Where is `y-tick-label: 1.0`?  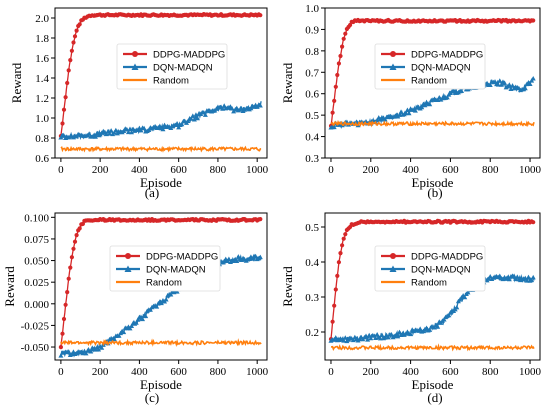
y-tick-label: 1.0 is located at coordinates (312, 9).